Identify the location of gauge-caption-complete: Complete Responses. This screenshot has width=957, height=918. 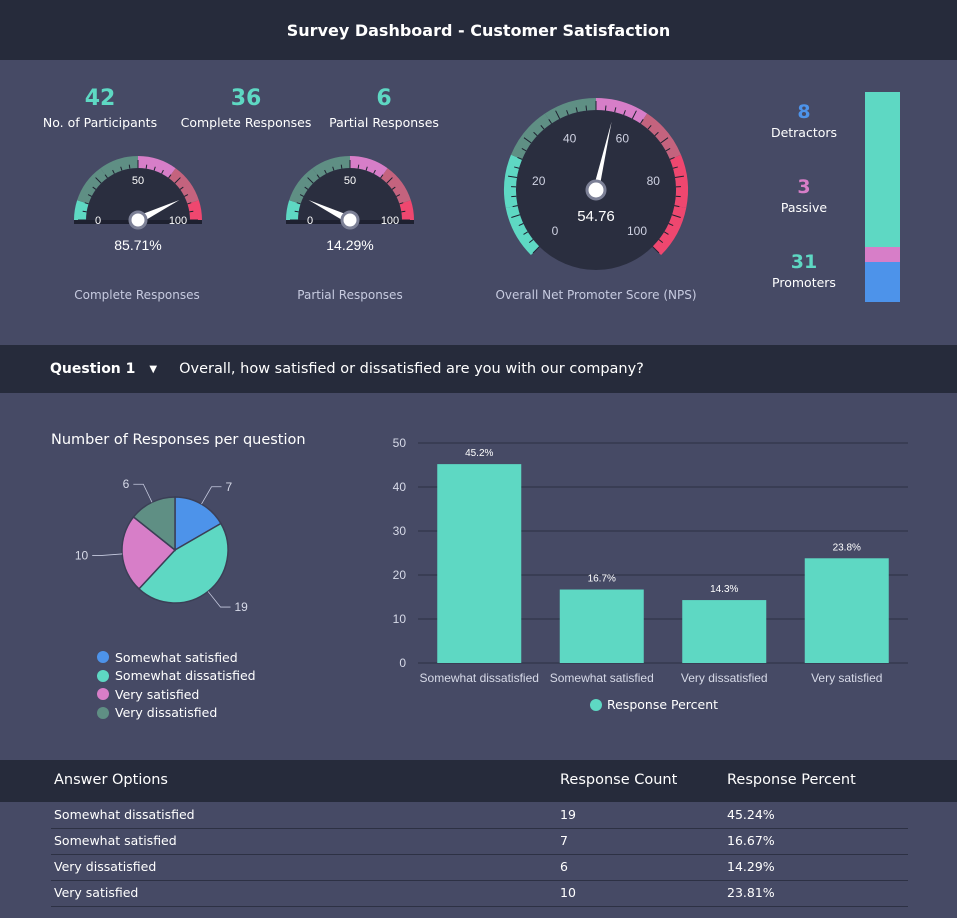
(137, 295).